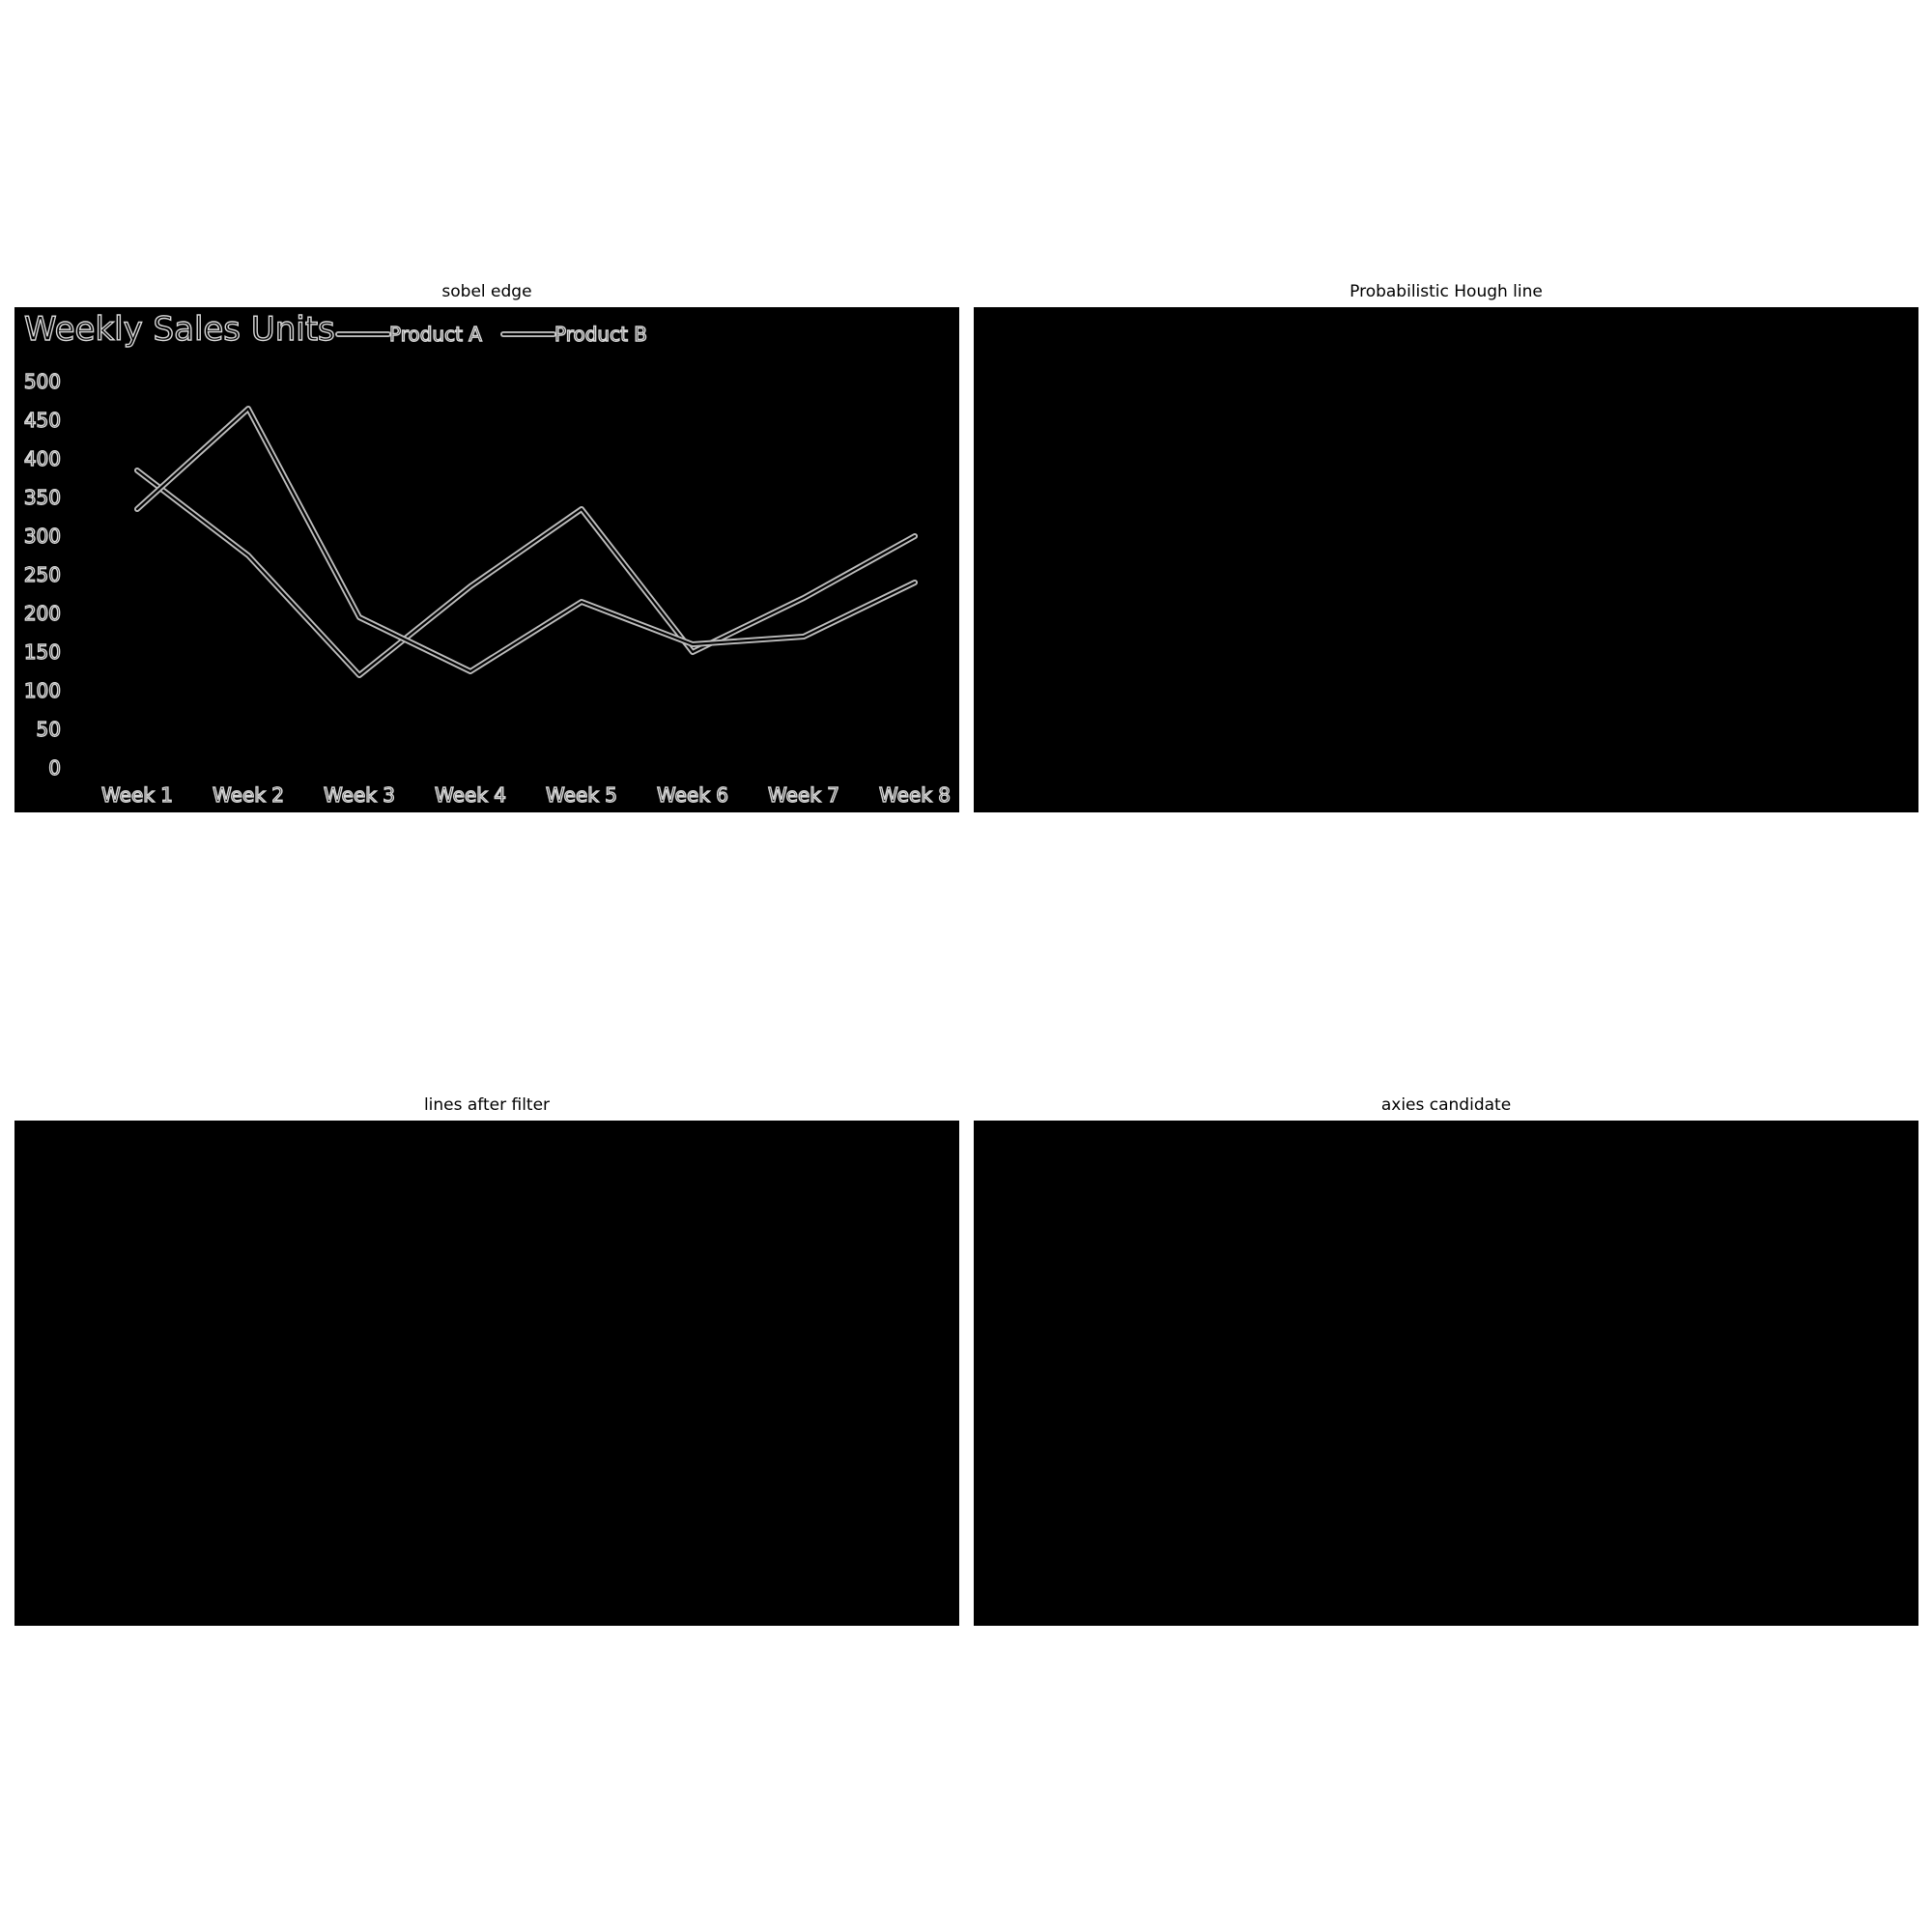 Image resolution: width=1932 pixels, height=1932 pixels. I want to click on legend-item: Product B, so click(574, 334).